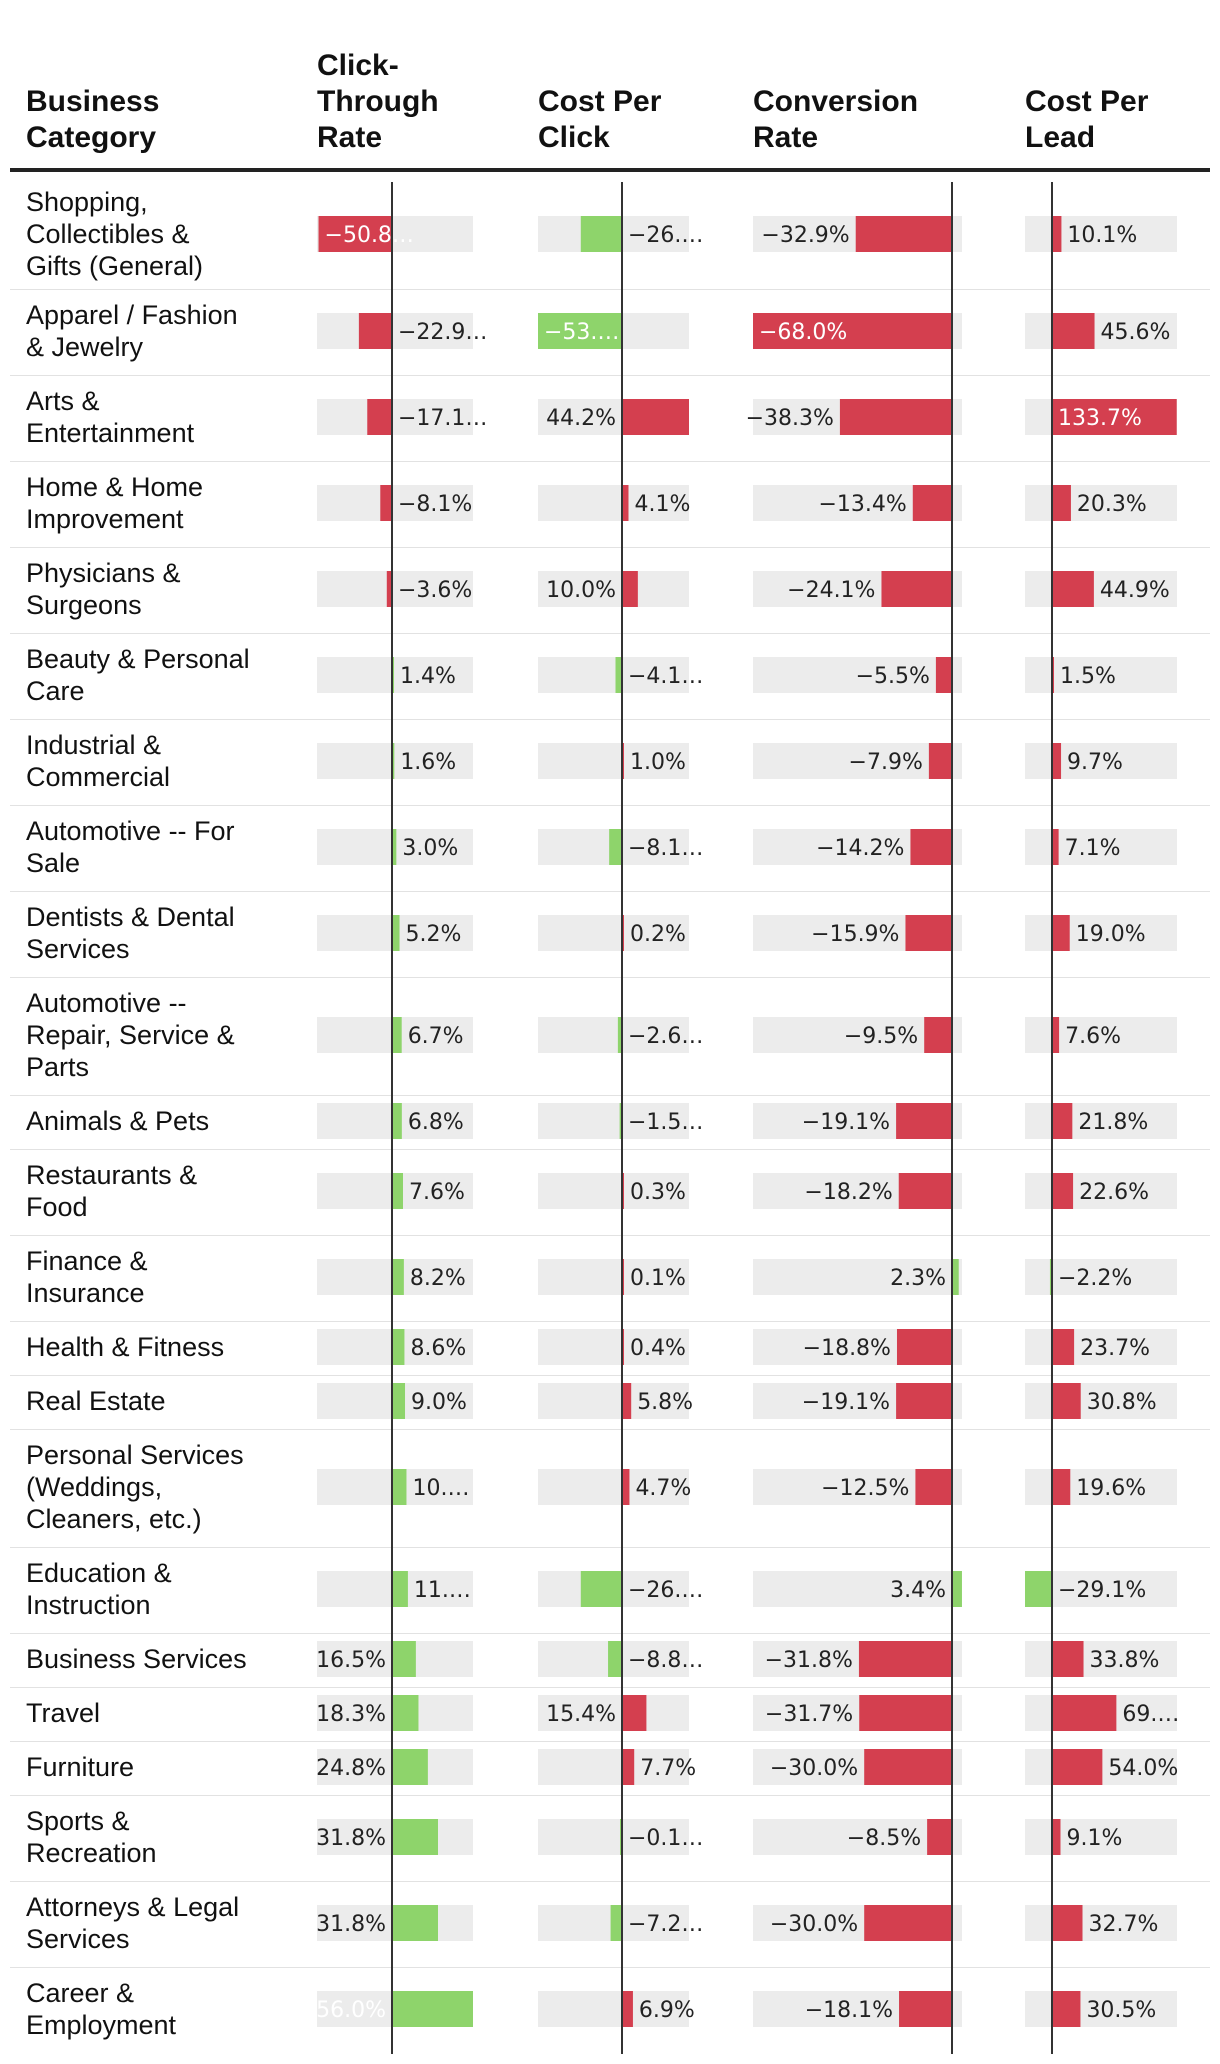  What do you see at coordinates (581, 590) in the screenshot?
I see `value-label-cpc: 10.0%` at bounding box center [581, 590].